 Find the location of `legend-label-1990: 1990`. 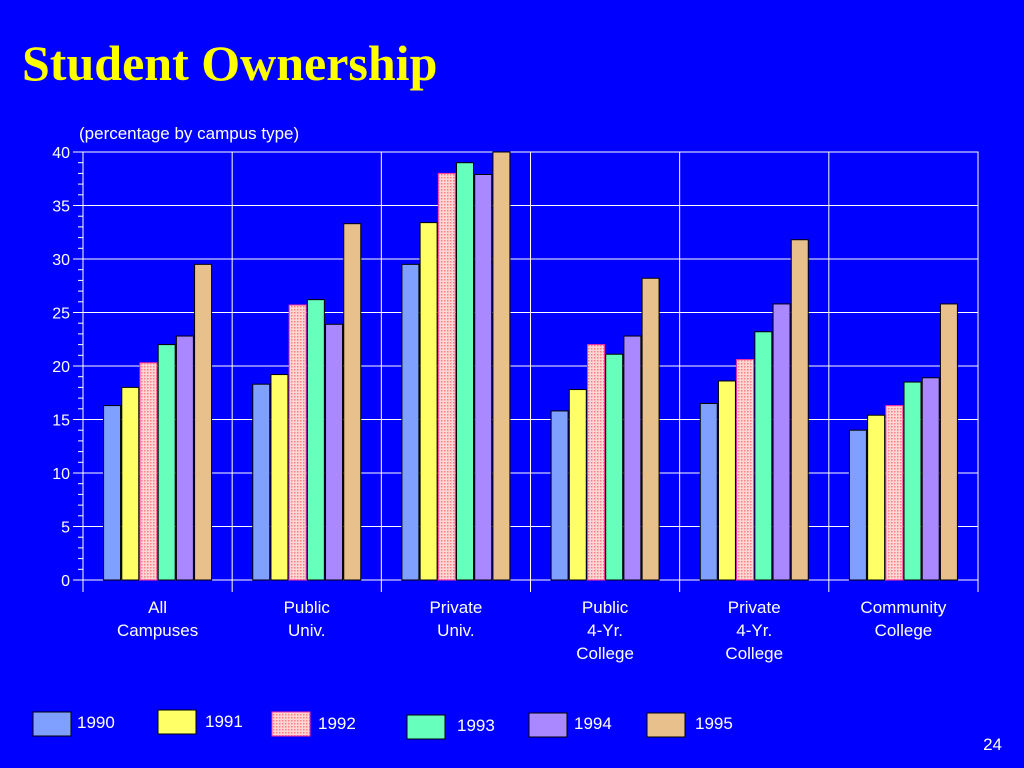

legend-label-1990: 1990 is located at coordinates (96, 722).